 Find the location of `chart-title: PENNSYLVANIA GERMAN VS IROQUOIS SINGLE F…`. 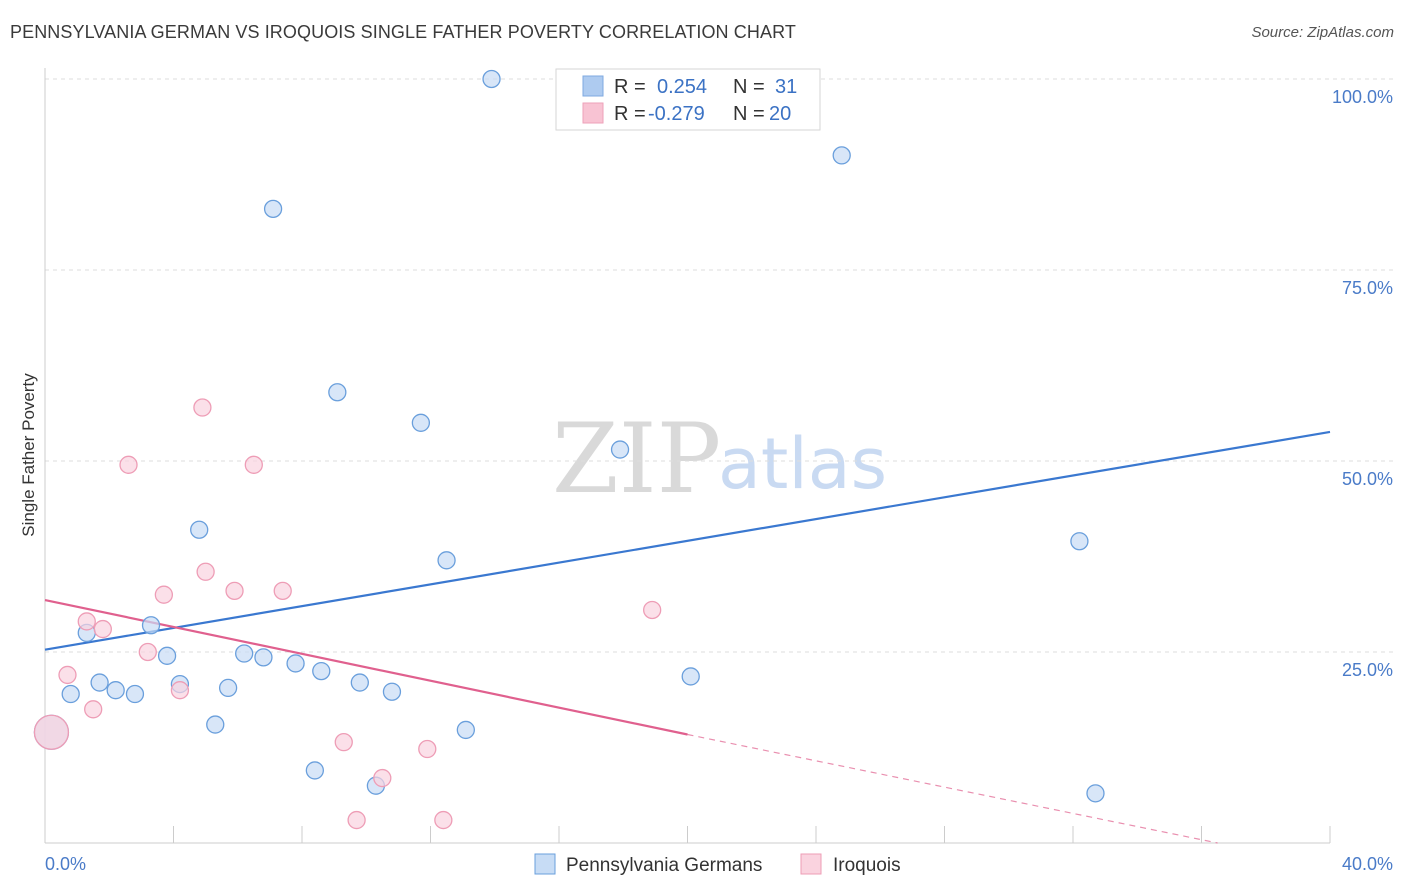

chart-title: PENNSYLVANIA GERMAN VS IROQUOIS SINGLE F… is located at coordinates (403, 32).